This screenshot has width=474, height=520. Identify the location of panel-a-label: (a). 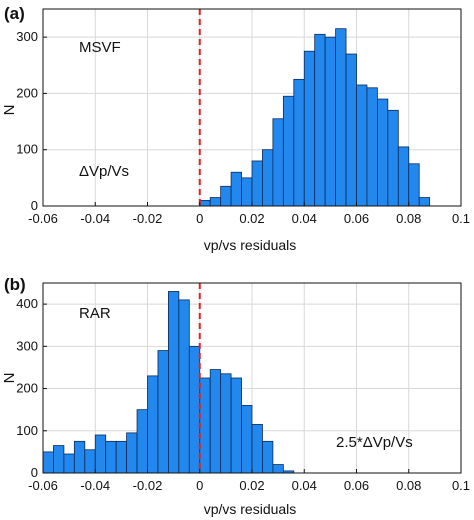
(14, 13).